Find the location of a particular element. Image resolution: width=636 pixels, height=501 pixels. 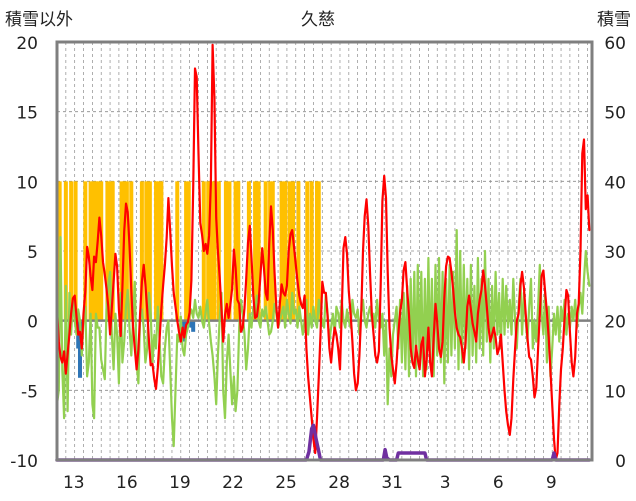

right-tick-labels: 60 50 40 30 20 10 0 is located at coordinates (615, 253).